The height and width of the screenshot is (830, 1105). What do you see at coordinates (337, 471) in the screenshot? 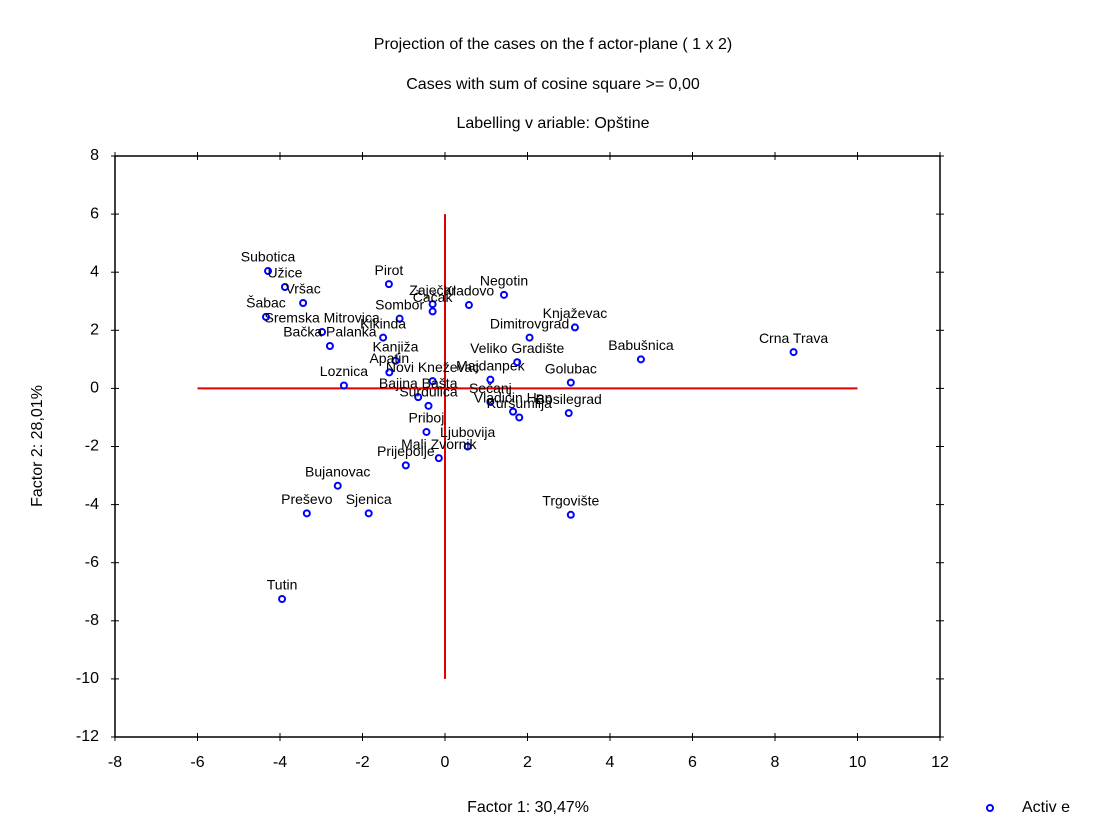
I see `point-label: Bujanovac` at bounding box center [337, 471].